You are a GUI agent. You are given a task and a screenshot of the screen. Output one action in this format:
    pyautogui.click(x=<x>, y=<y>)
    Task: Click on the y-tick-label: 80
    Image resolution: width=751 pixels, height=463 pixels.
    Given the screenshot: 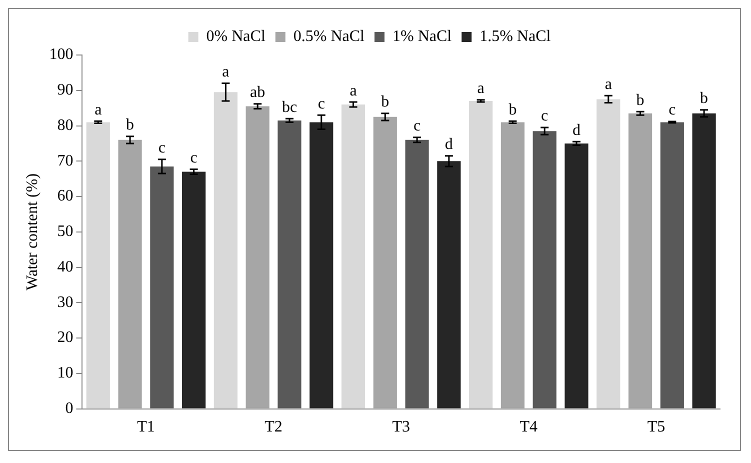 What is the action you would take?
    pyautogui.click(x=65, y=125)
    